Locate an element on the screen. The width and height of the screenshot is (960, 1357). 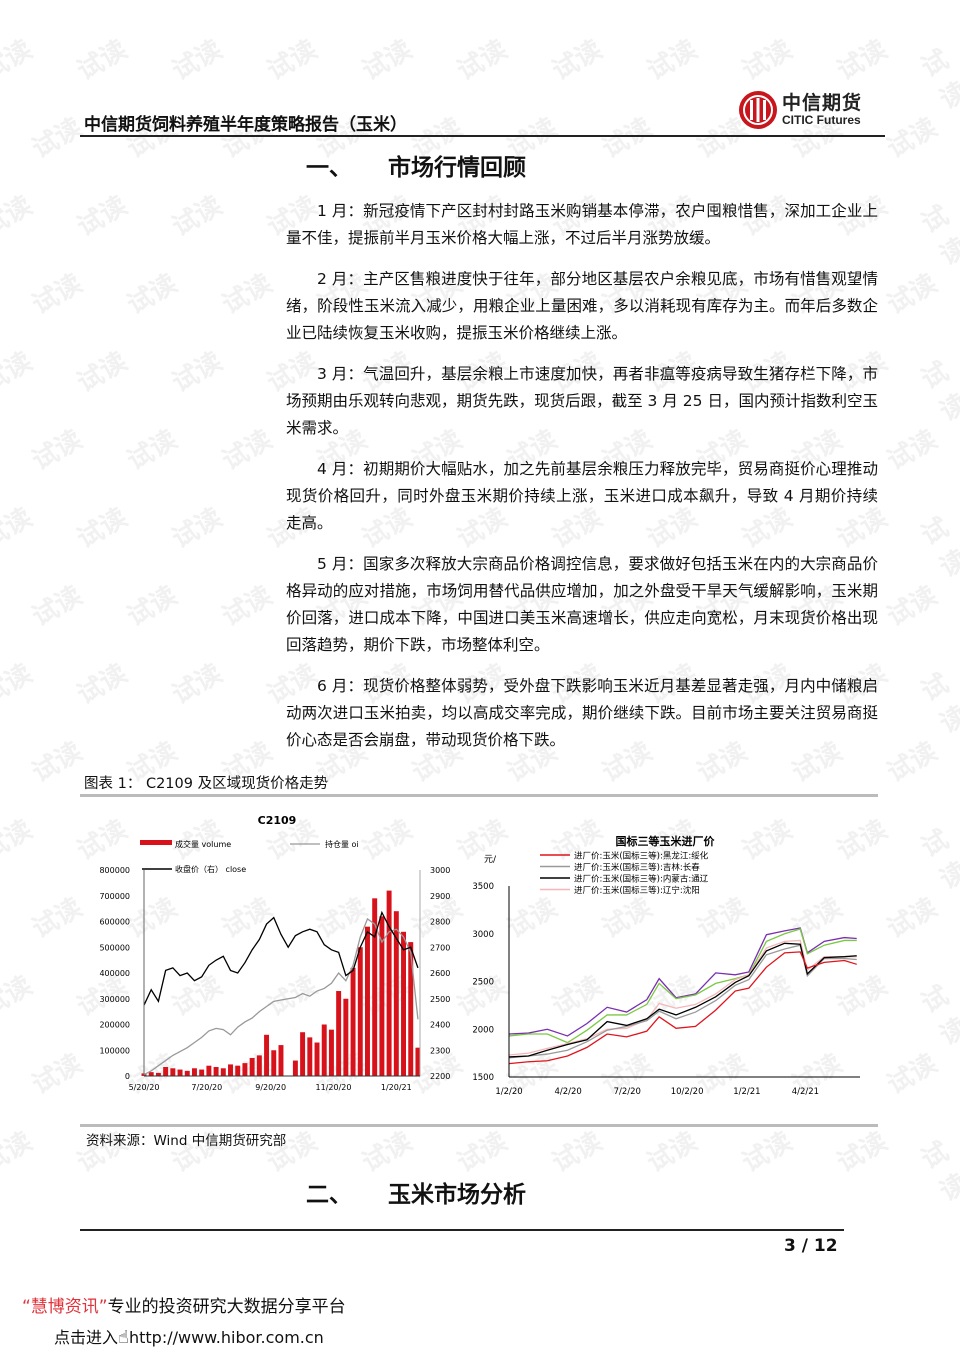
citic-logo: 中信期货 CITIC Futures is located at coordinates (808, 110).